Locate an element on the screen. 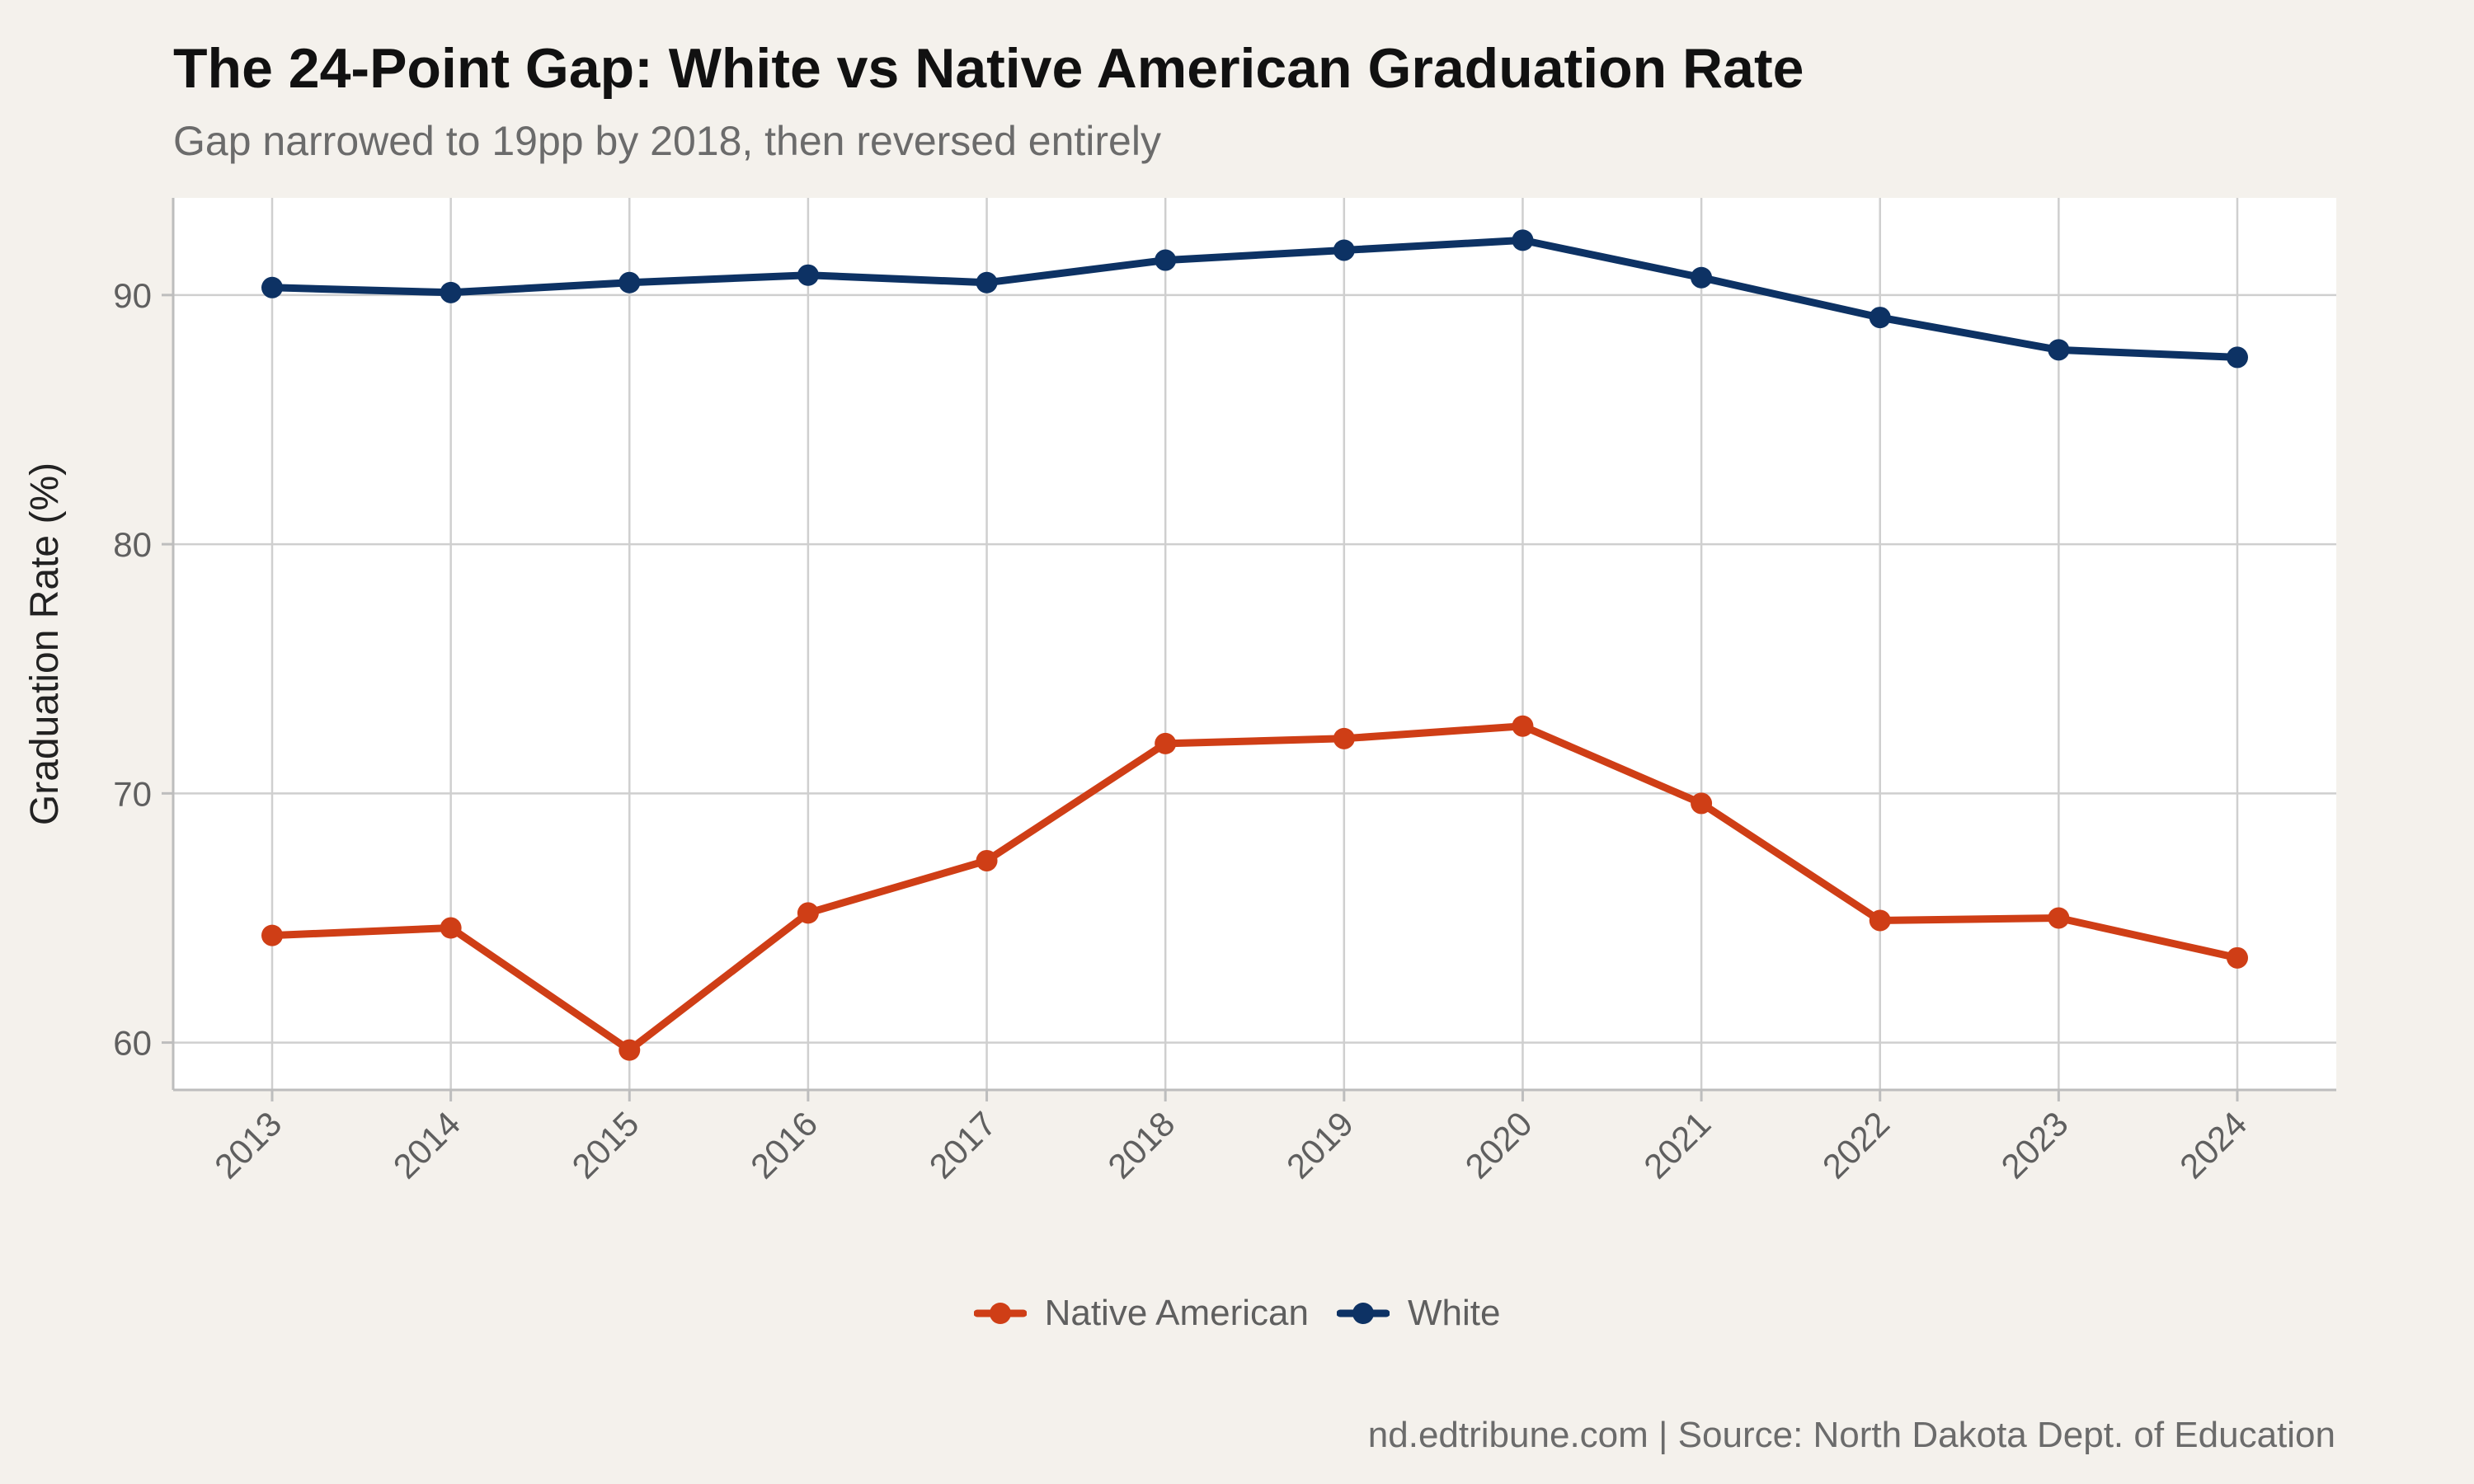  x-tick-label: 2019 is located at coordinates (1320, 1145).